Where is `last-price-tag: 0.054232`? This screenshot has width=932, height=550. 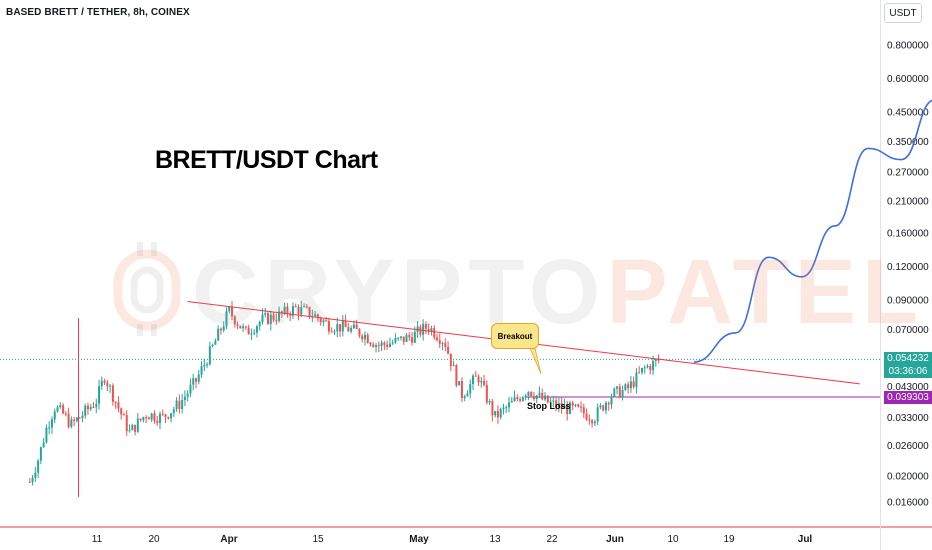 last-price-tag: 0.054232 is located at coordinates (908, 358).